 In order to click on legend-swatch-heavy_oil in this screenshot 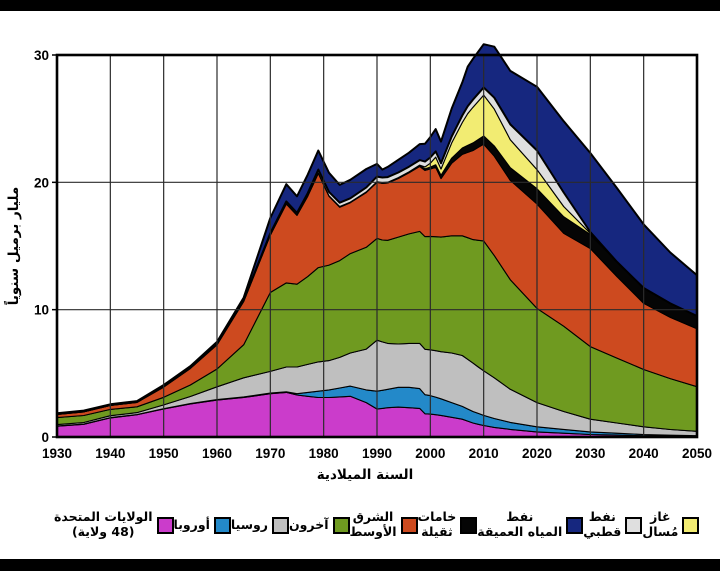, I will do `click(469, 525)`.